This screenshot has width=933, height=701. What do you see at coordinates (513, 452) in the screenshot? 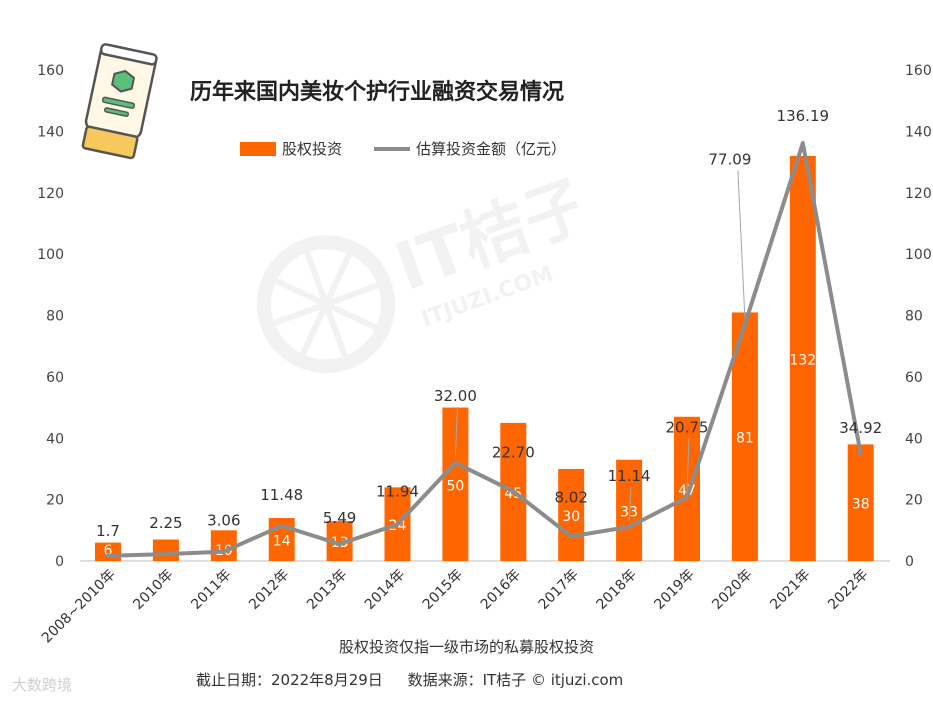
I see `line-data-label: 22.70` at bounding box center [513, 452].